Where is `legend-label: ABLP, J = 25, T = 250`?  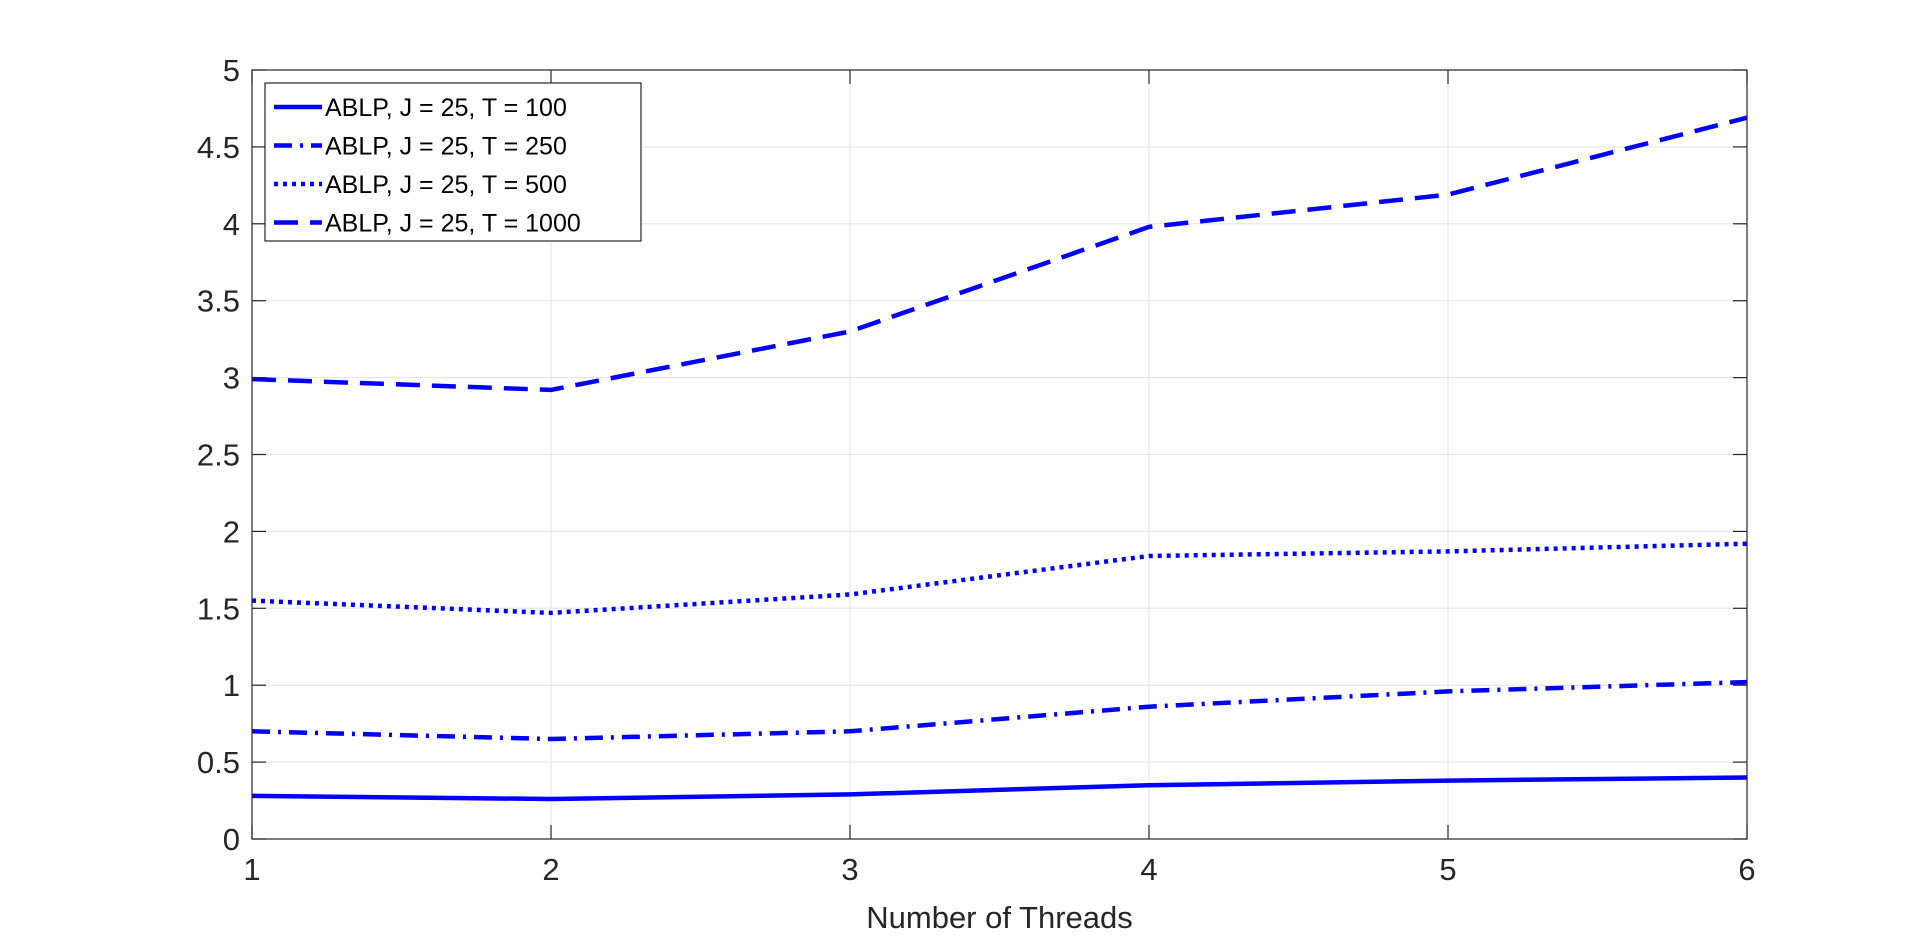
legend-label: ABLP, J = 25, T = 250 is located at coordinates (446, 147).